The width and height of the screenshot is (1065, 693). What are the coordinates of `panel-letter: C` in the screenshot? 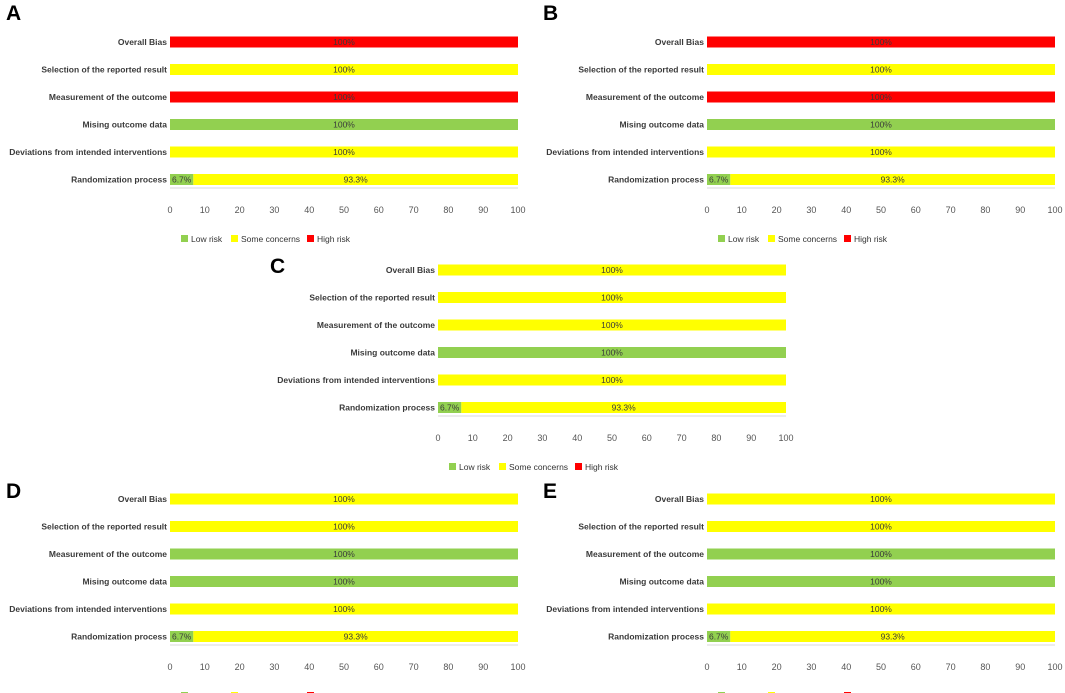 It's located at (277, 266).